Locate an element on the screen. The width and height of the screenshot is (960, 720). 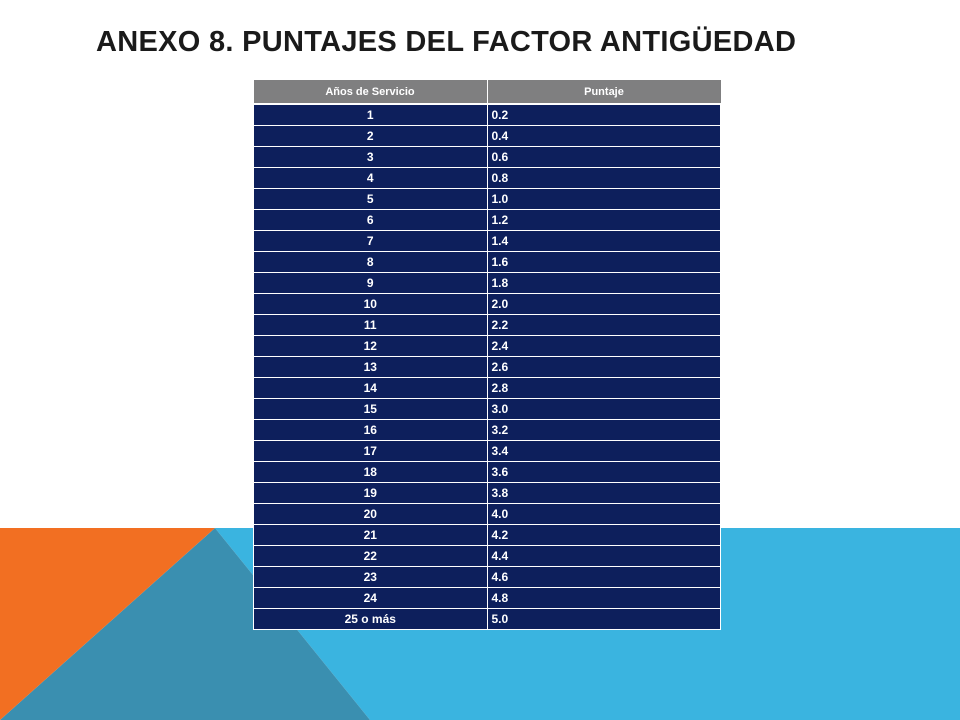
table-row: 9 1.8 is located at coordinates (487, 283).